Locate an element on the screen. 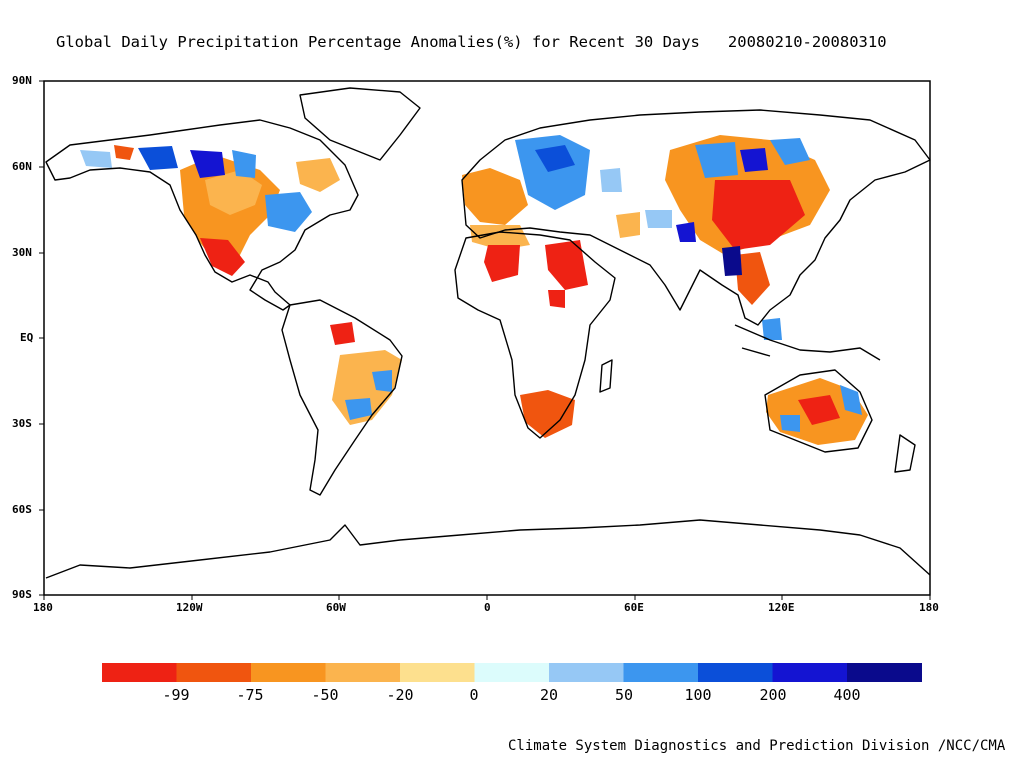 Image resolution: width=1024 pixels, height=768 pixels. colorbar-label: -50 is located at coordinates (325, 695).